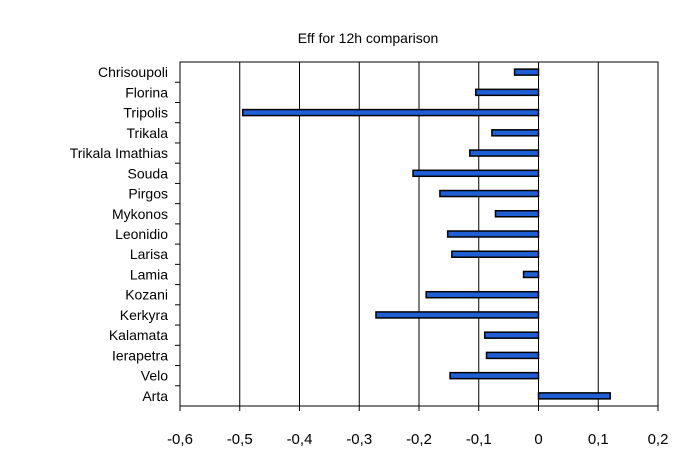 This screenshot has height=454, width=685. What do you see at coordinates (119, 153) in the screenshot?
I see `category-label: Trikala Imathias` at bounding box center [119, 153].